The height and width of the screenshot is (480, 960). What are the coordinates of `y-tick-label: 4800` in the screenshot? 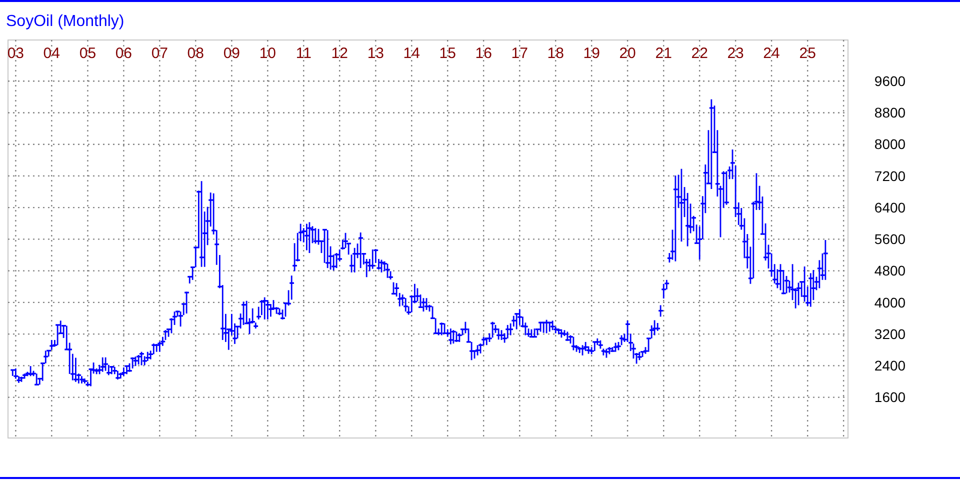 It's located at (890, 270).